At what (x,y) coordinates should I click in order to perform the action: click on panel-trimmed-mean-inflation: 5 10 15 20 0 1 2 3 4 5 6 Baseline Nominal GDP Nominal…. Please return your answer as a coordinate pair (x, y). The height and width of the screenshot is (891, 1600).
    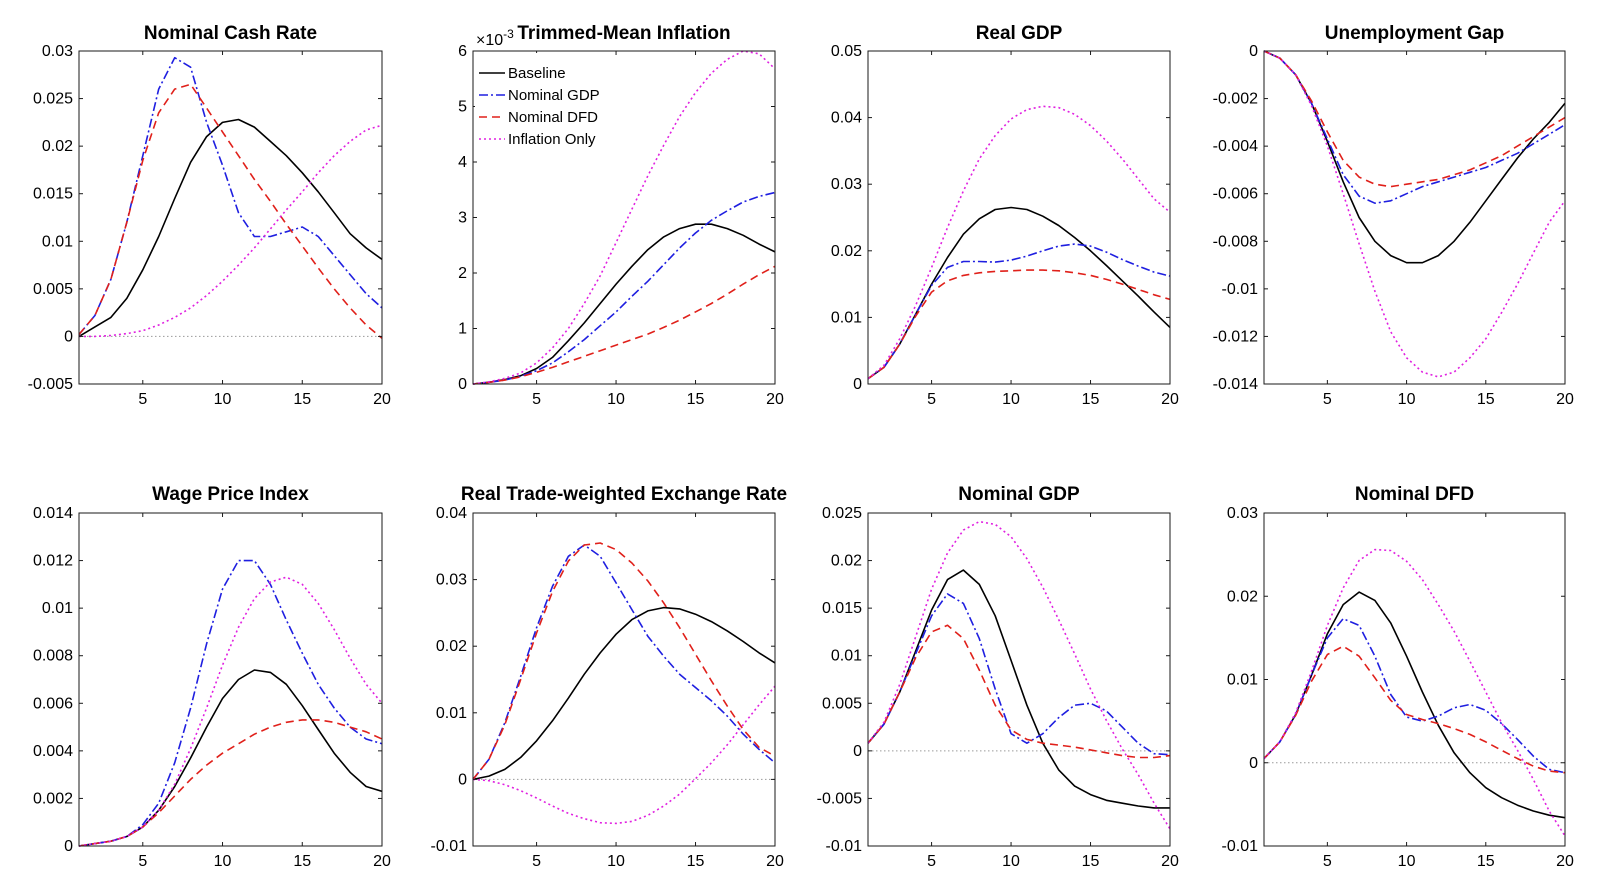
    Looking at the image, I should click on (621, 215).